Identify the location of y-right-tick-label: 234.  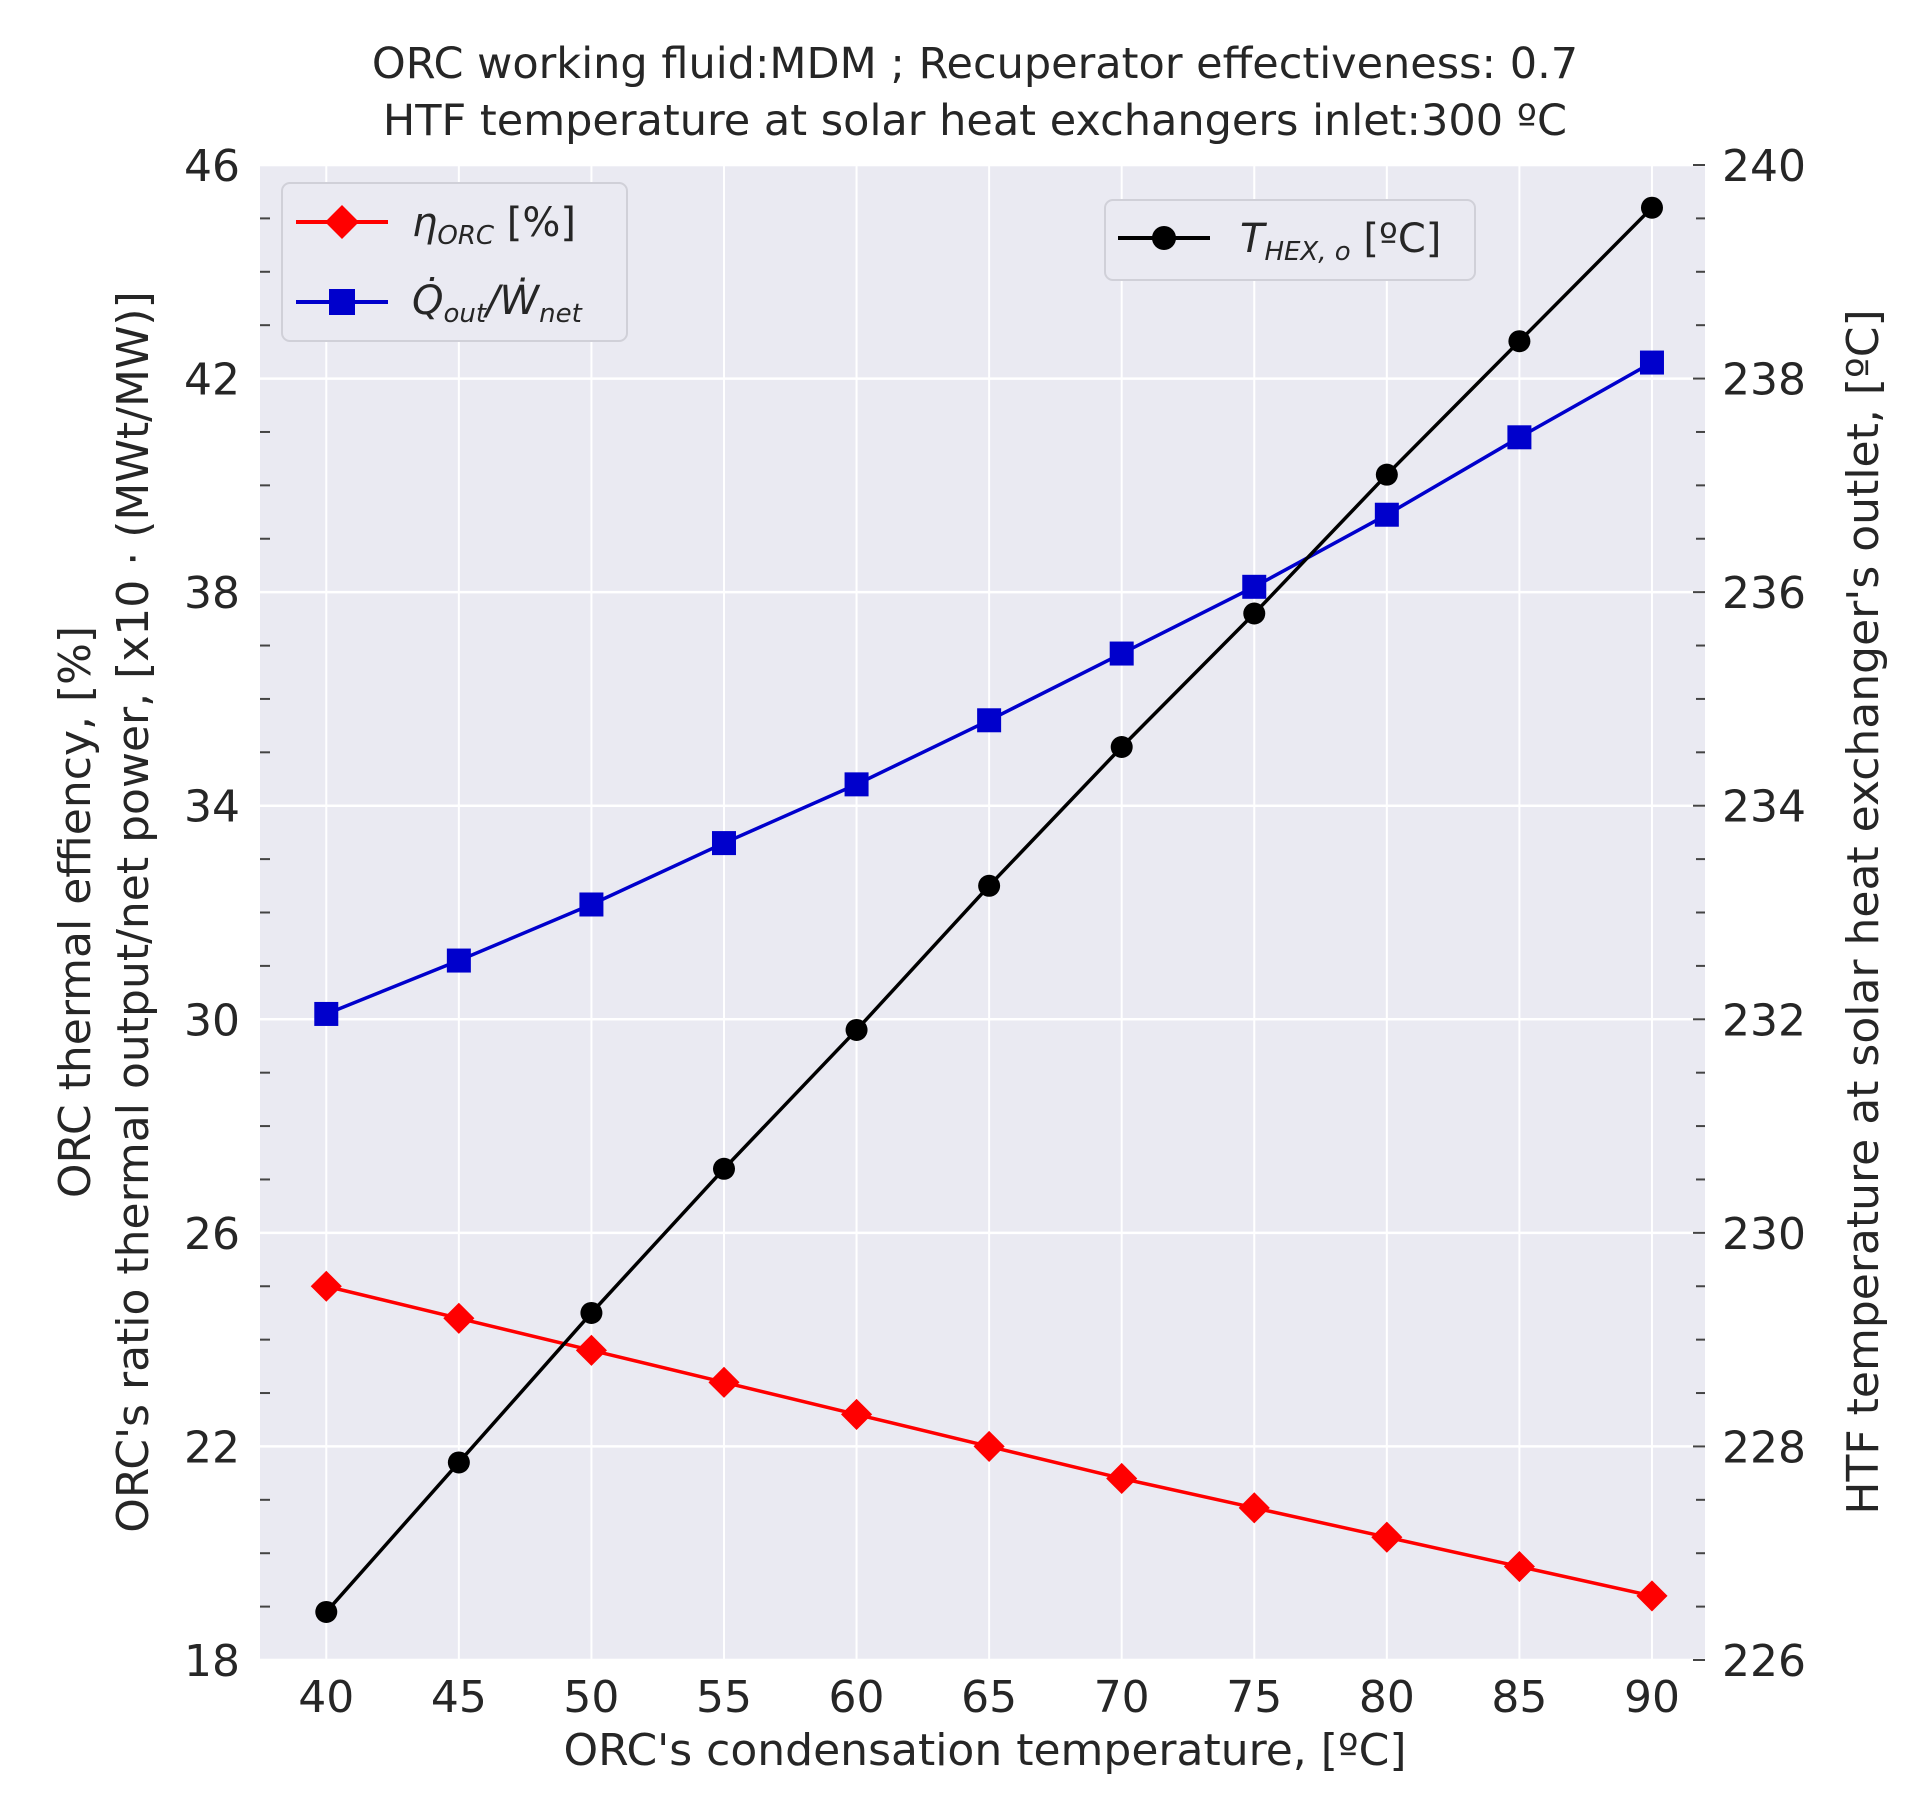
(1764, 807).